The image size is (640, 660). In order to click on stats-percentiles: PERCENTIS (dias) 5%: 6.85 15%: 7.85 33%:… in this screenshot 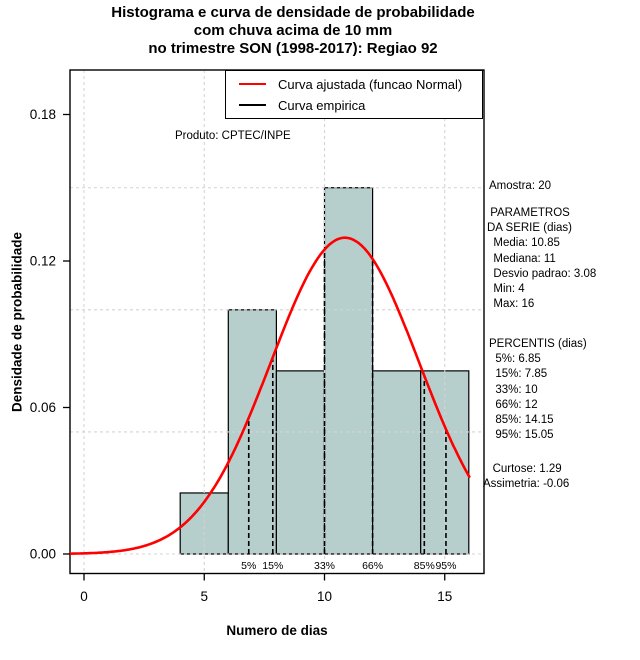, I will do `click(538, 390)`.